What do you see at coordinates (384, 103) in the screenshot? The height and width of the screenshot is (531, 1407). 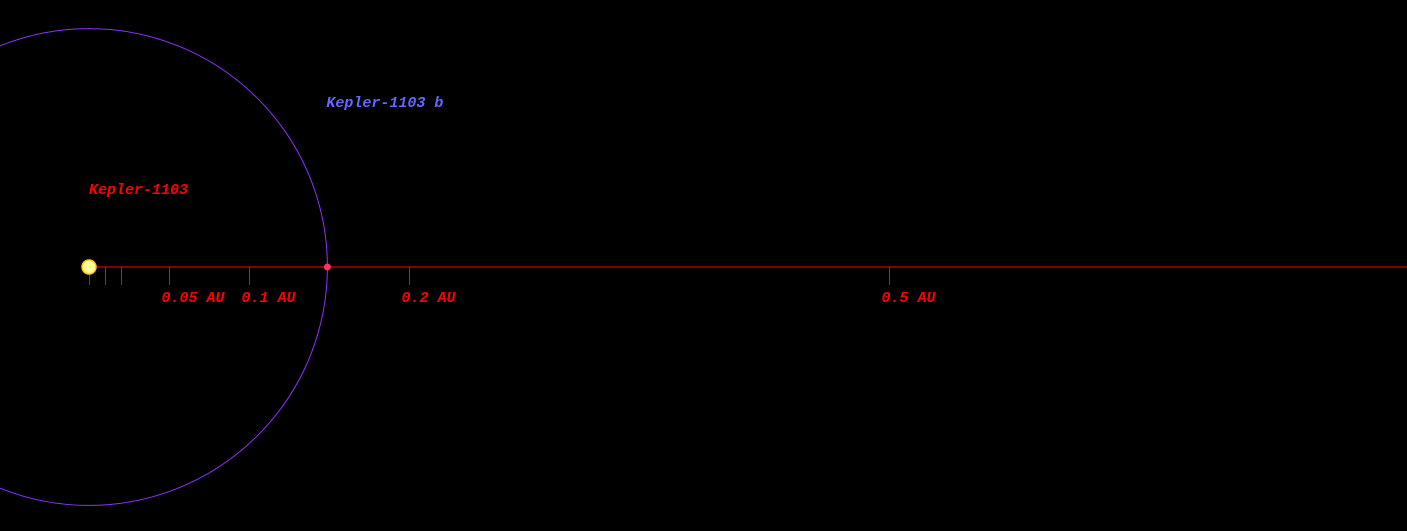 I see `planet-label: Kepler-1103 b` at bounding box center [384, 103].